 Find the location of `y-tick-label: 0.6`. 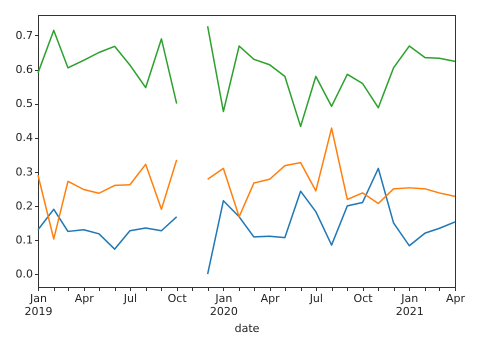

y-tick-label: 0.6 is located at coordinates (24, 69).